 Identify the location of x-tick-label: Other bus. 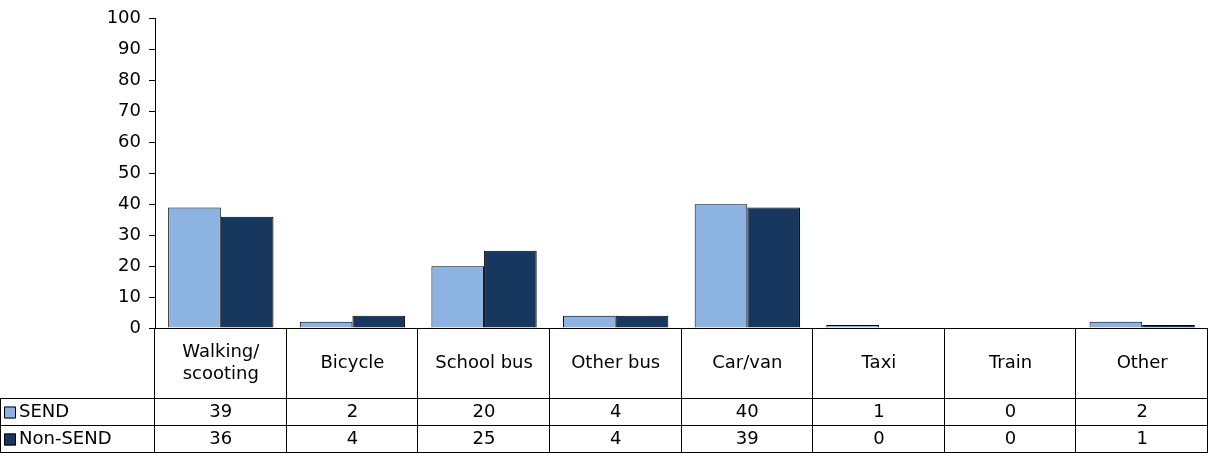
(616, 362).